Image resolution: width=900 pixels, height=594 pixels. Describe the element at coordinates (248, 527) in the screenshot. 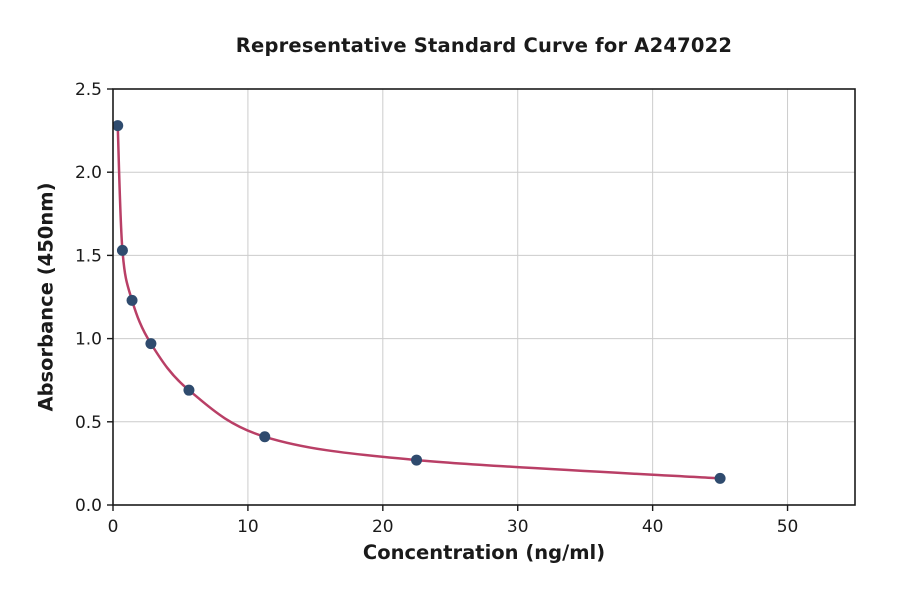

I see `x-tick-label: 10` at that location.